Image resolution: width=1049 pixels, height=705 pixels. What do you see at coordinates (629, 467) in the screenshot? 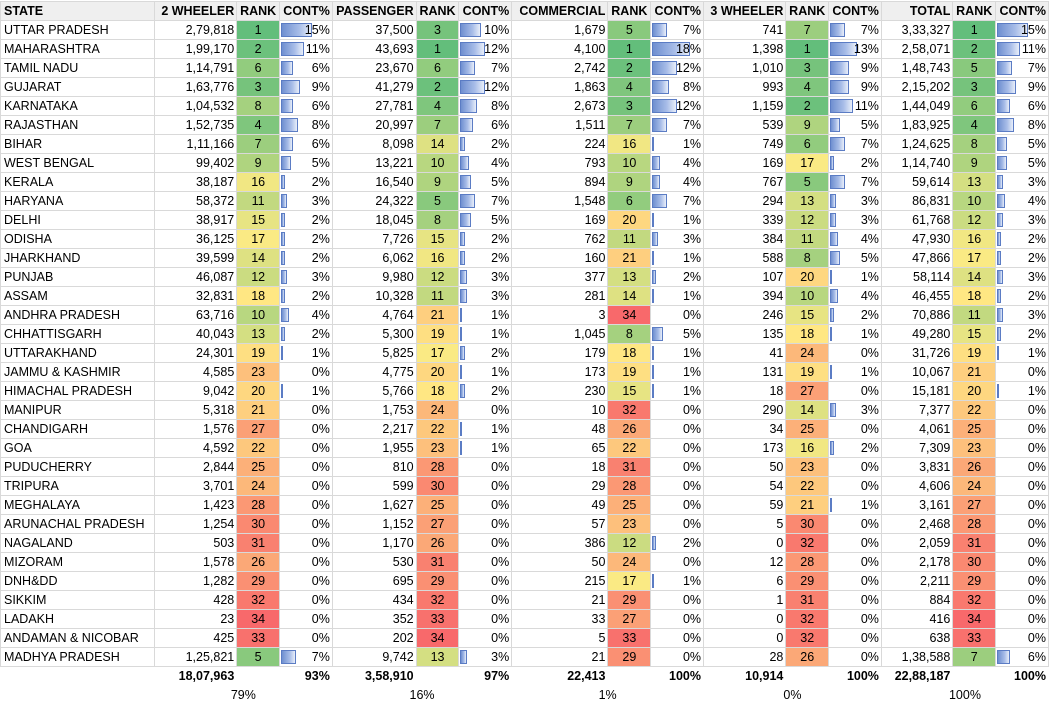
I see `cell-rank: 31` at bounding box center [629, 467].